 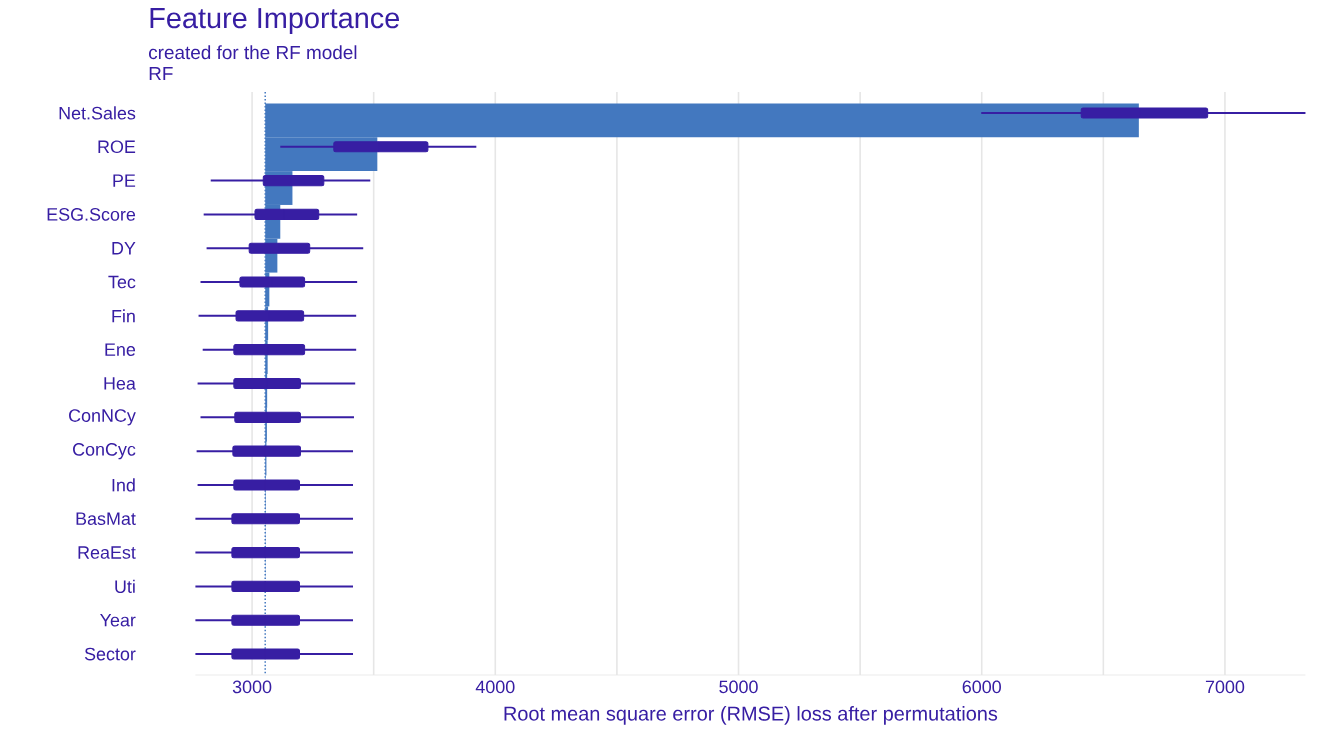 What do you see at coordinates (110, 654) in the screenshot?
I see `y-tick-label: Sector` at bounding box center [110, 654].